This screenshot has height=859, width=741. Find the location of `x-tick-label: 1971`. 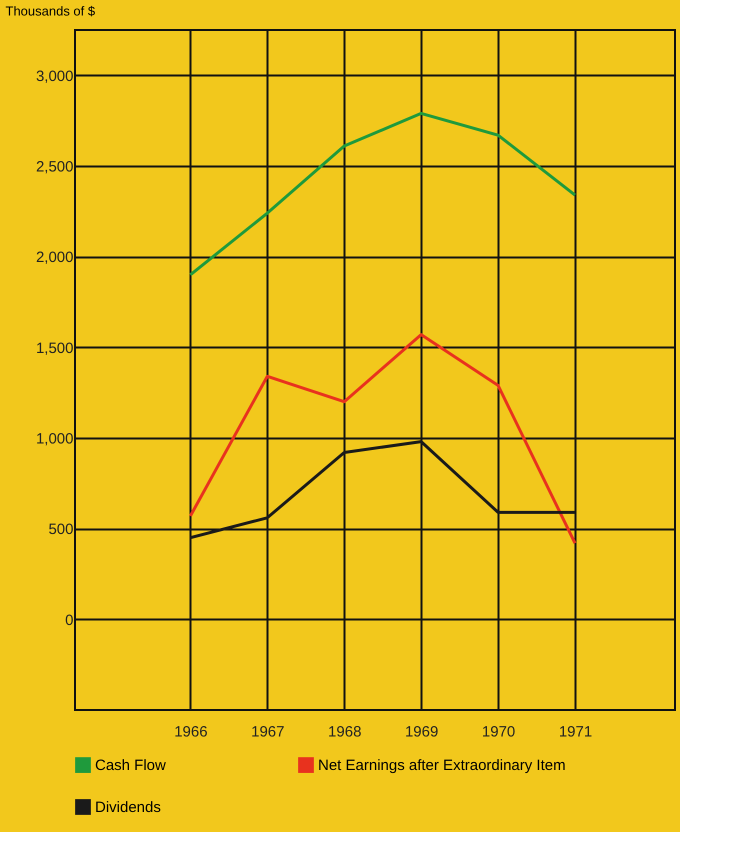

x-tick-label: 1971 is located at coordinates (575, 732).